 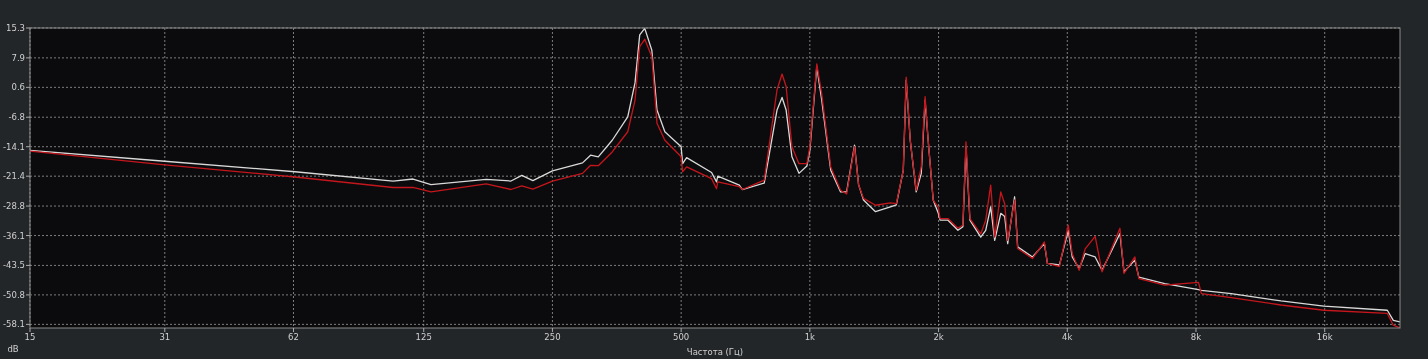 I want to click on y-tick-label: -50.8, so click(x=14, y=294).